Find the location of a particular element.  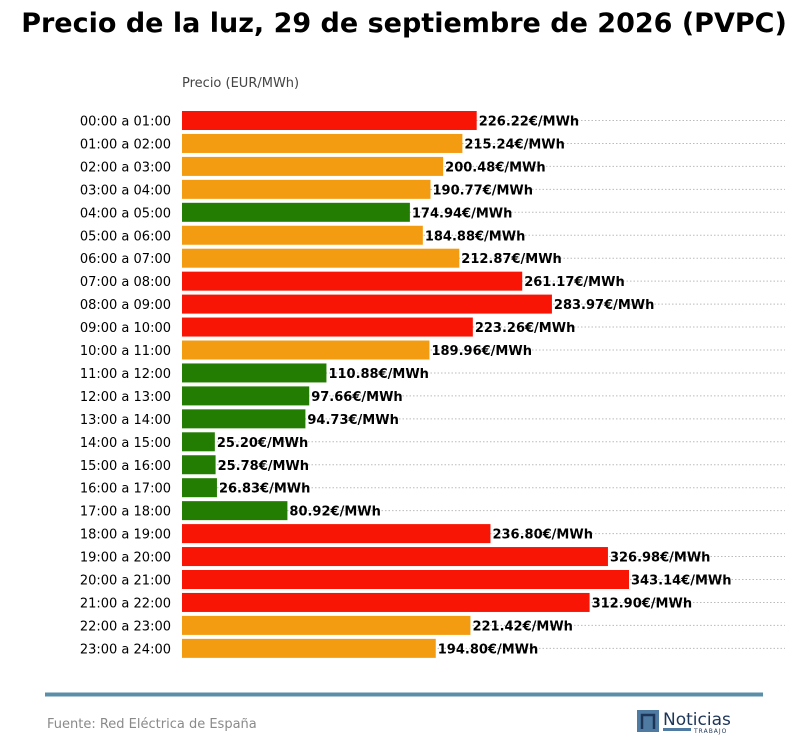

data-label: 223.26€/MWh is located at coordinates (525, 328).